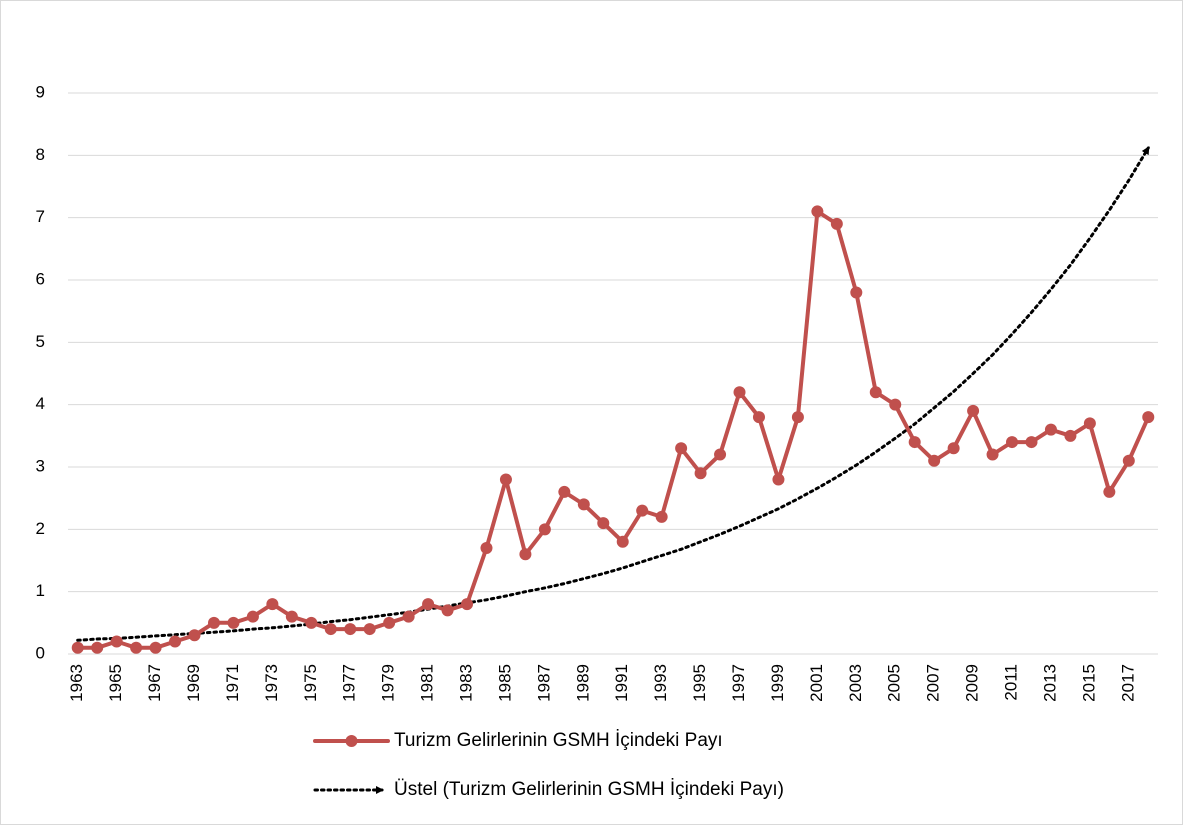 This screenshot has width=1183, height=825. Describe the element at coordinates (558, 740) in the screenshot. I see `legend-label: Turizm Gelirlerinin GSMH İçindeki Payı` at that location.